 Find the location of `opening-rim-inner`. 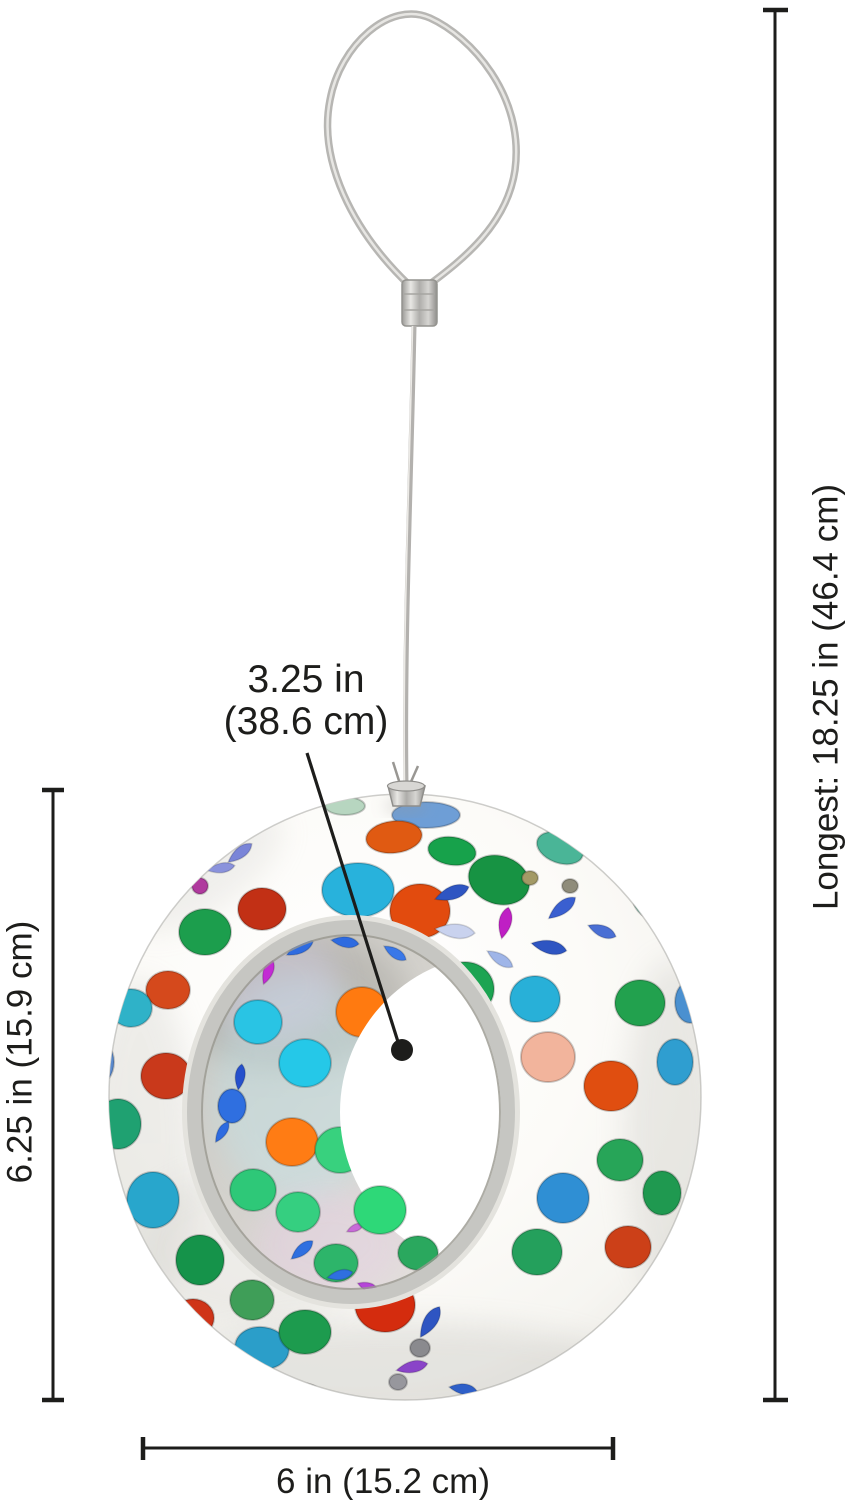

opening-rim-inner is located at coordinates (351, 1112).